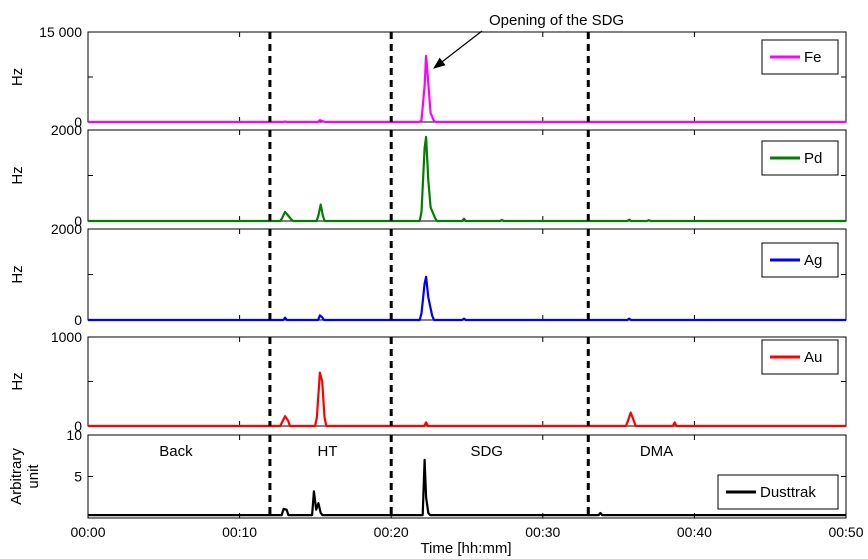 Image resolution: width=868 pixels, height=559 pixels. I want to click on x-tick-label: 00:30, so click(542, 532).